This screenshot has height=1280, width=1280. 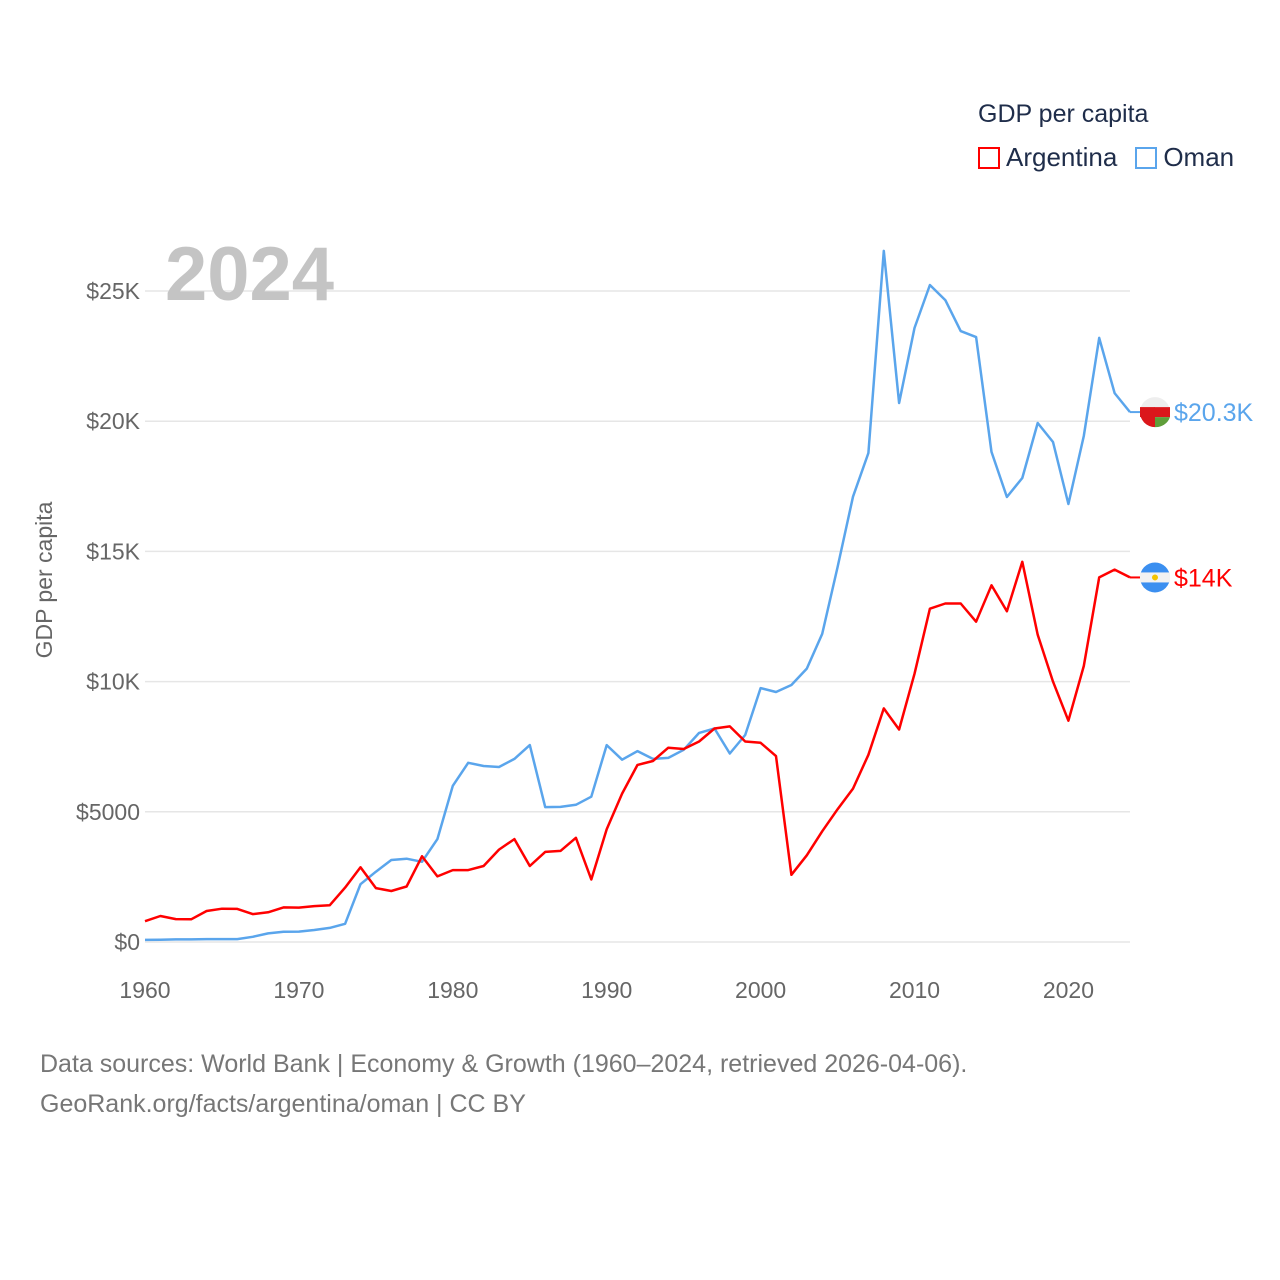 What do you see at coordinates (108, 812) in the screenshot?
I see `y-tick-label: $5000` at bounding box center [108, 812].